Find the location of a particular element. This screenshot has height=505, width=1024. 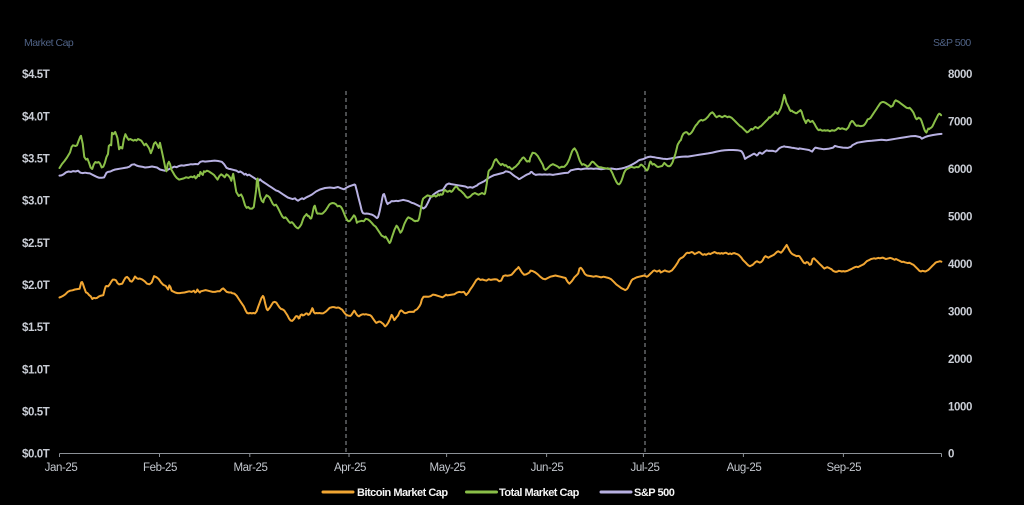

svg-text: Aug-25 is located at coordinates (744, 468).